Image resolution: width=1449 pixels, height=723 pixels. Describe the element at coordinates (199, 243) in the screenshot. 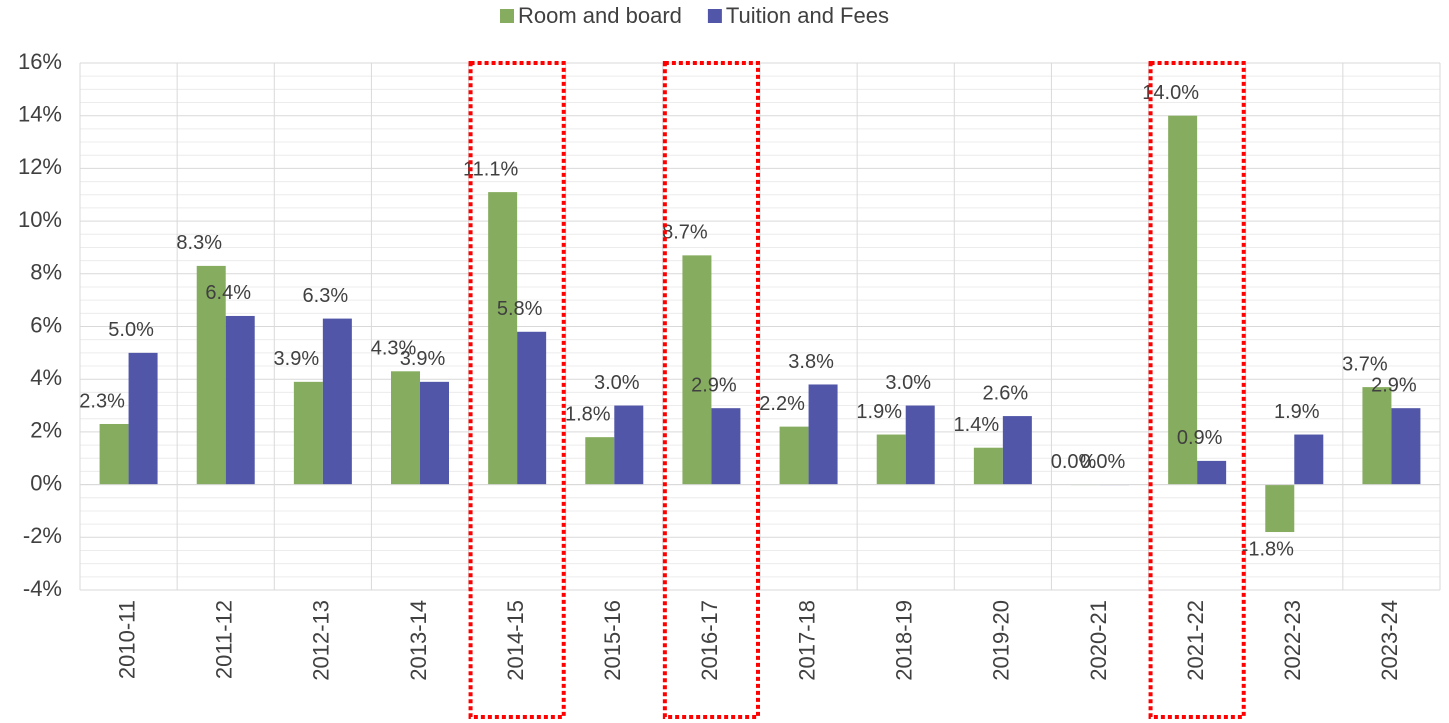

I see `data-label: 8.3%` at that location.